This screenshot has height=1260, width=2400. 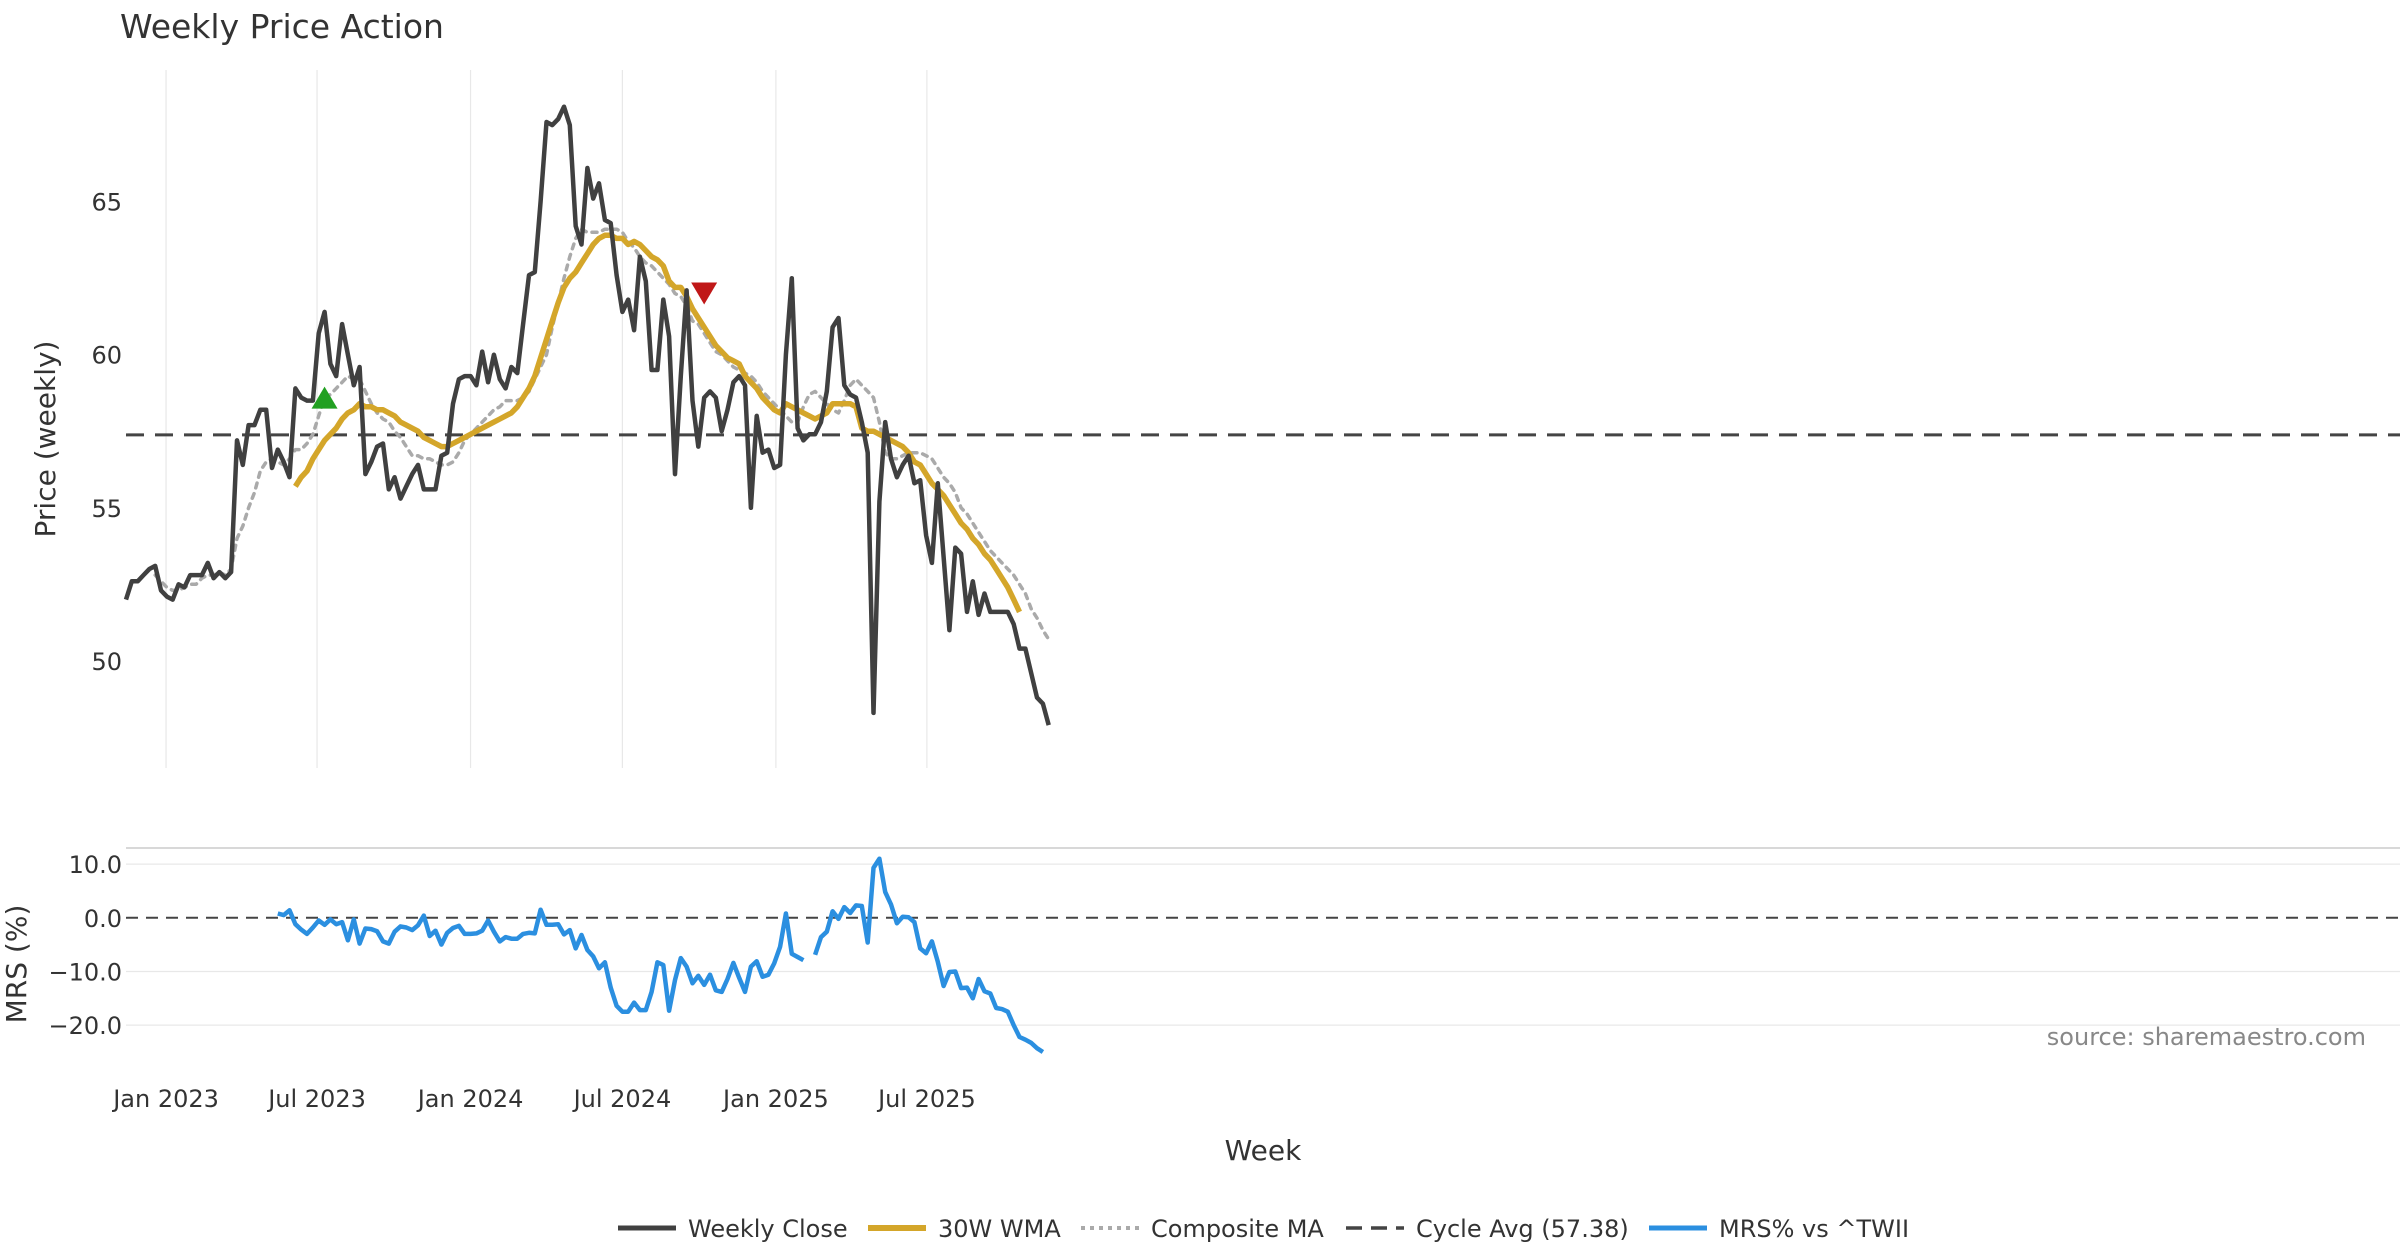 What do you see at coordinates (775, 1099) in the screenshot?
I see `x-tick-label: Jan 2025` at bounding box center [775, 1099].